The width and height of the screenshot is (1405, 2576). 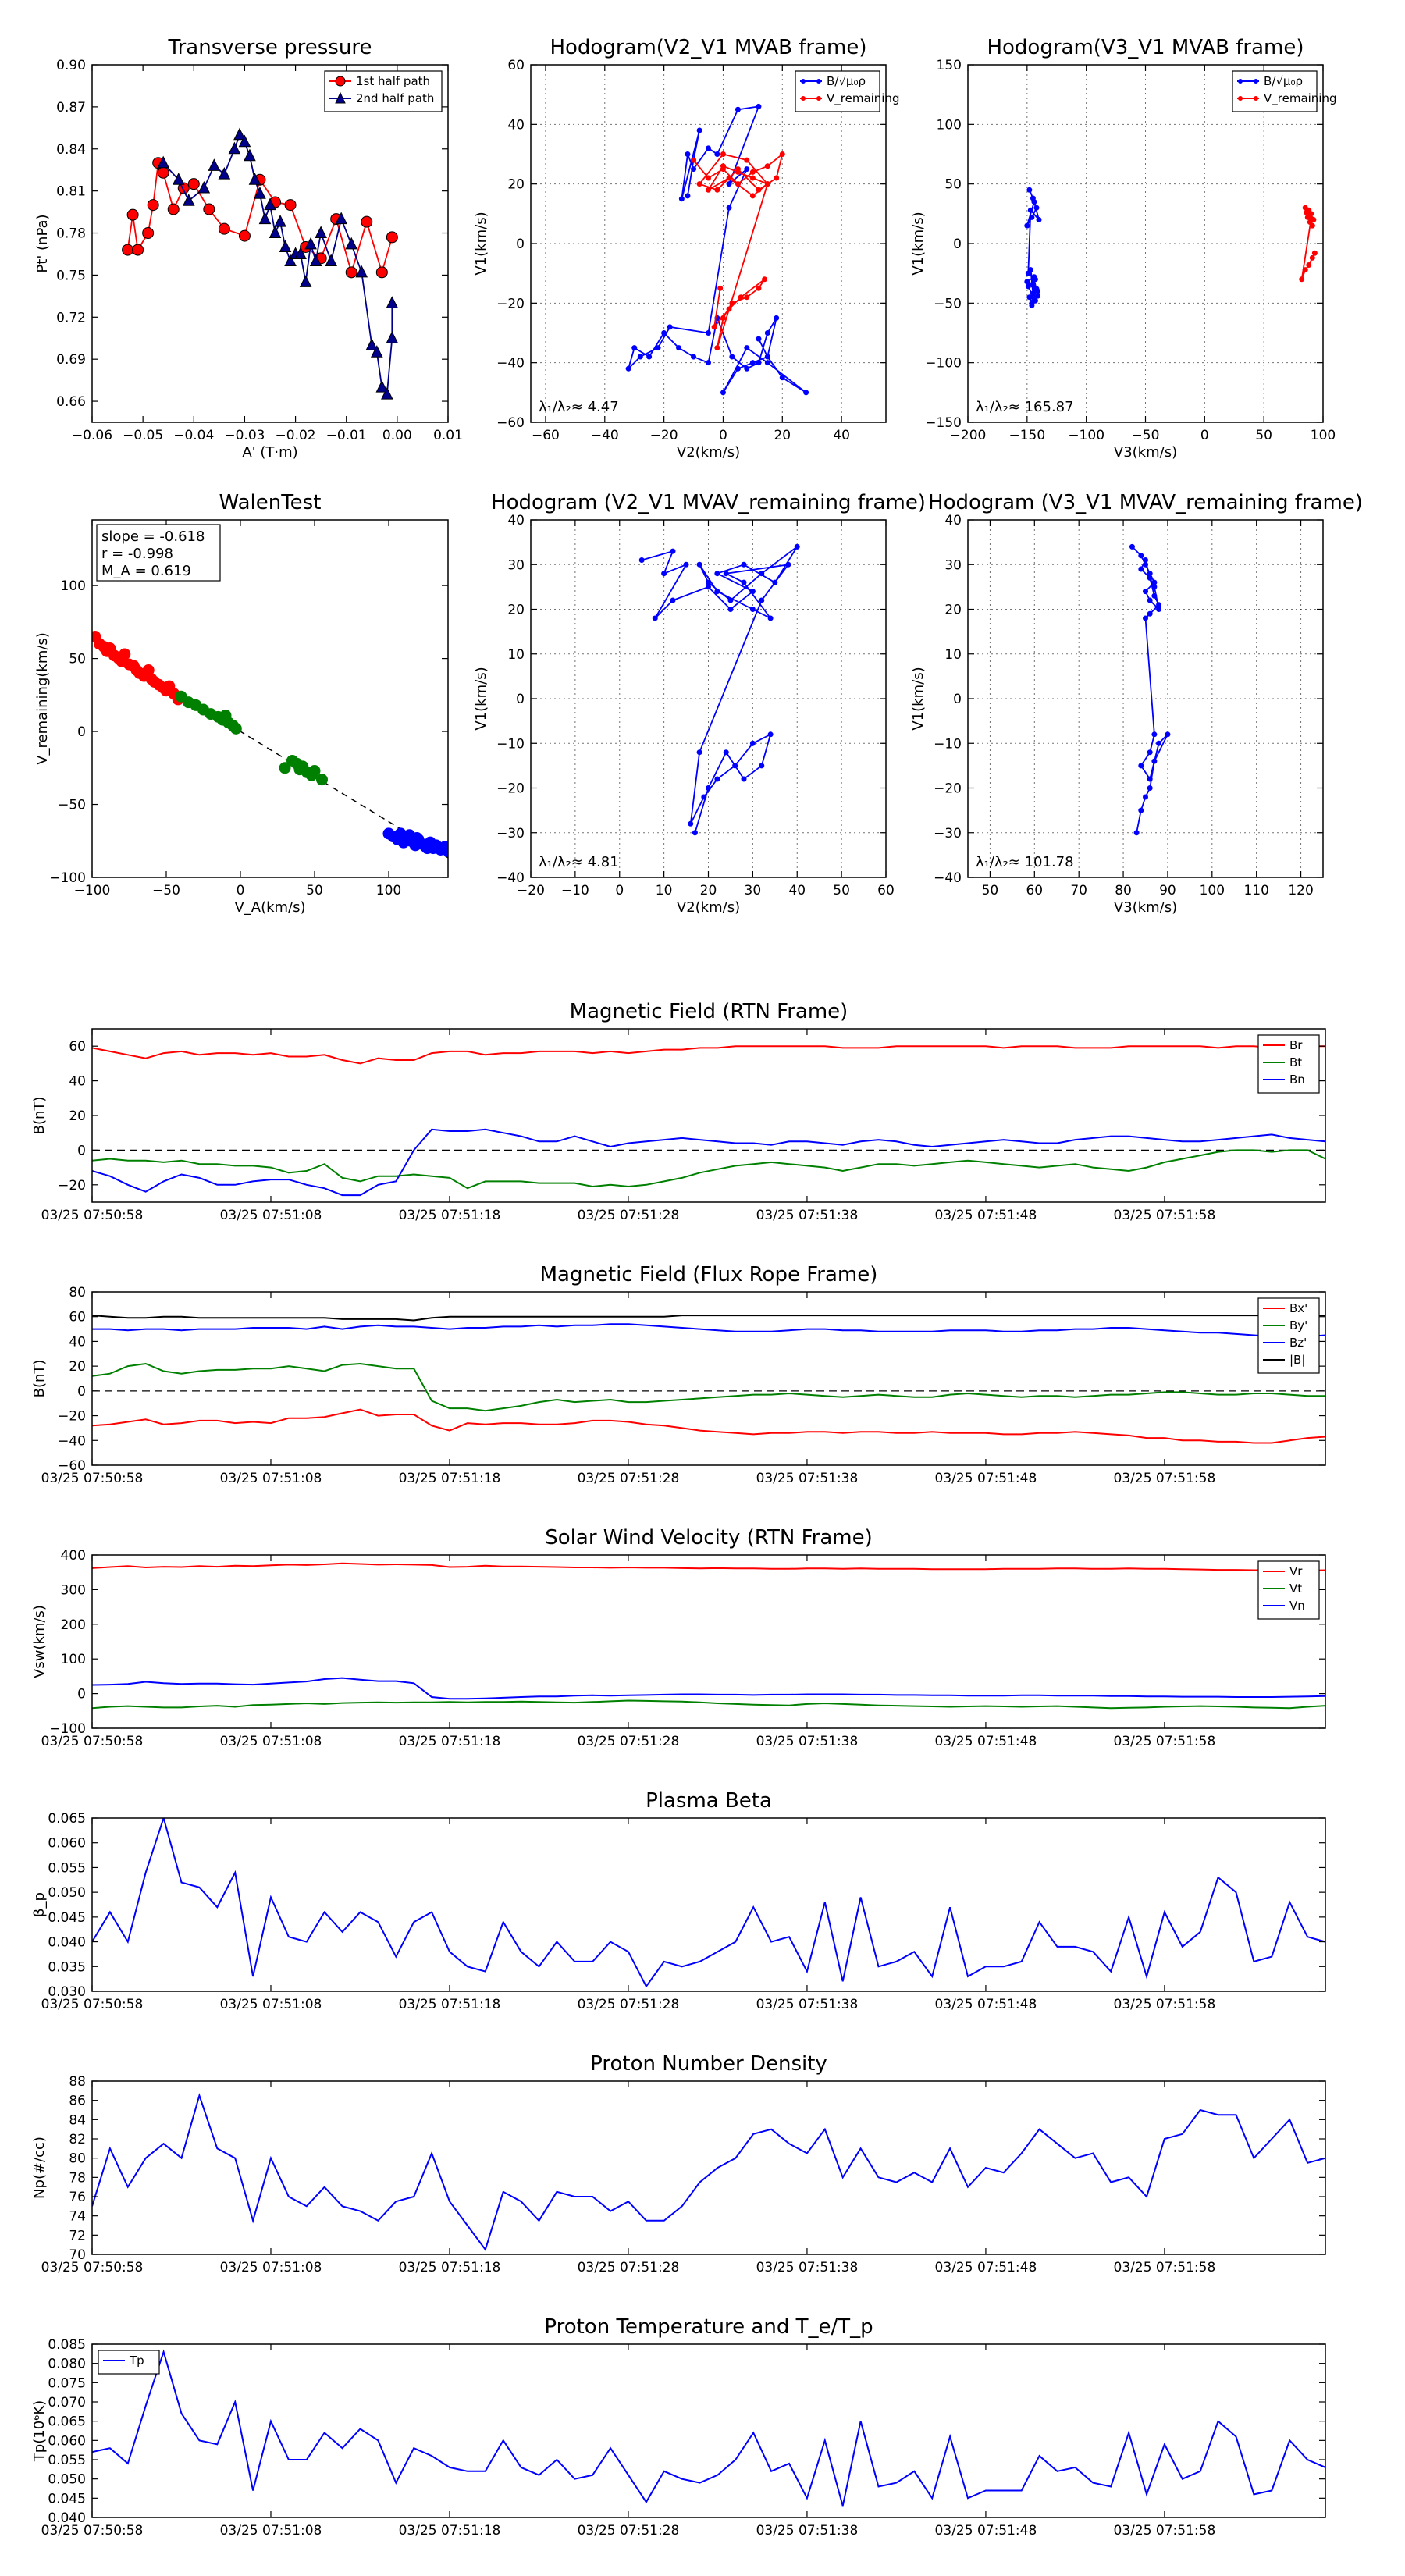 What do you see at coordinates (1296, 1571) in the screenshot?
I see `legend-label: Vr` at bounding box center [1296, 1571].